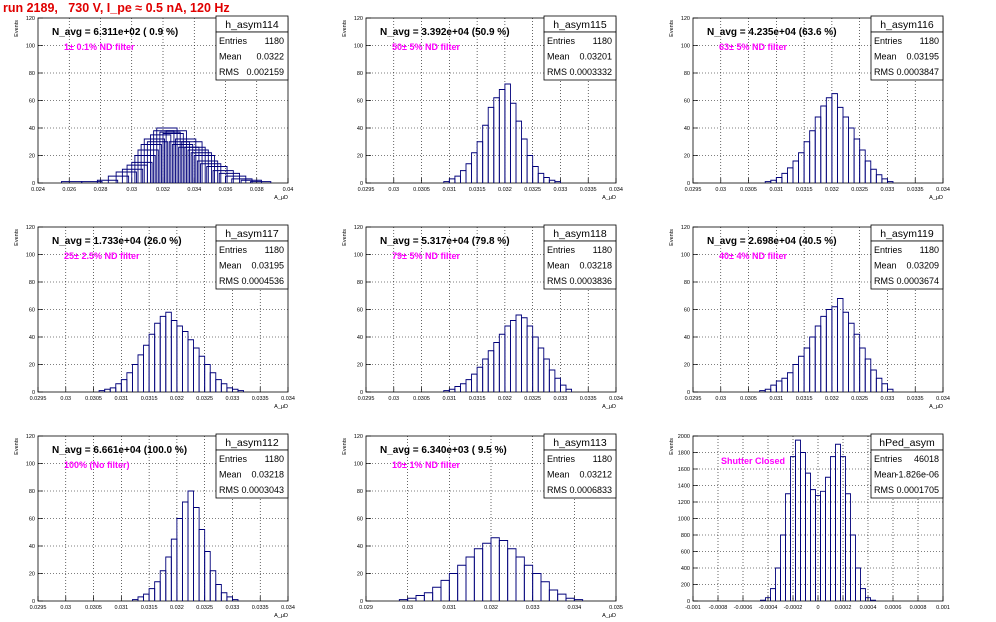 The image size is (996, 622). I want to click on histogram-name: h_asym116, so click(907, 25).